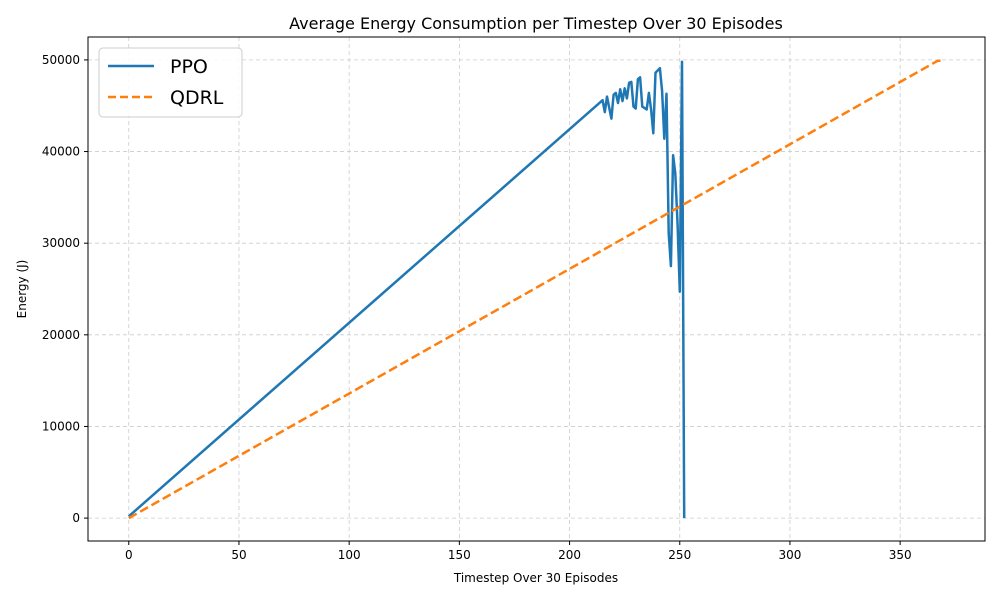 The height and width of the screenshot is (600, 1000). I want to click on x-tick-label: 200, so click(569, 555).